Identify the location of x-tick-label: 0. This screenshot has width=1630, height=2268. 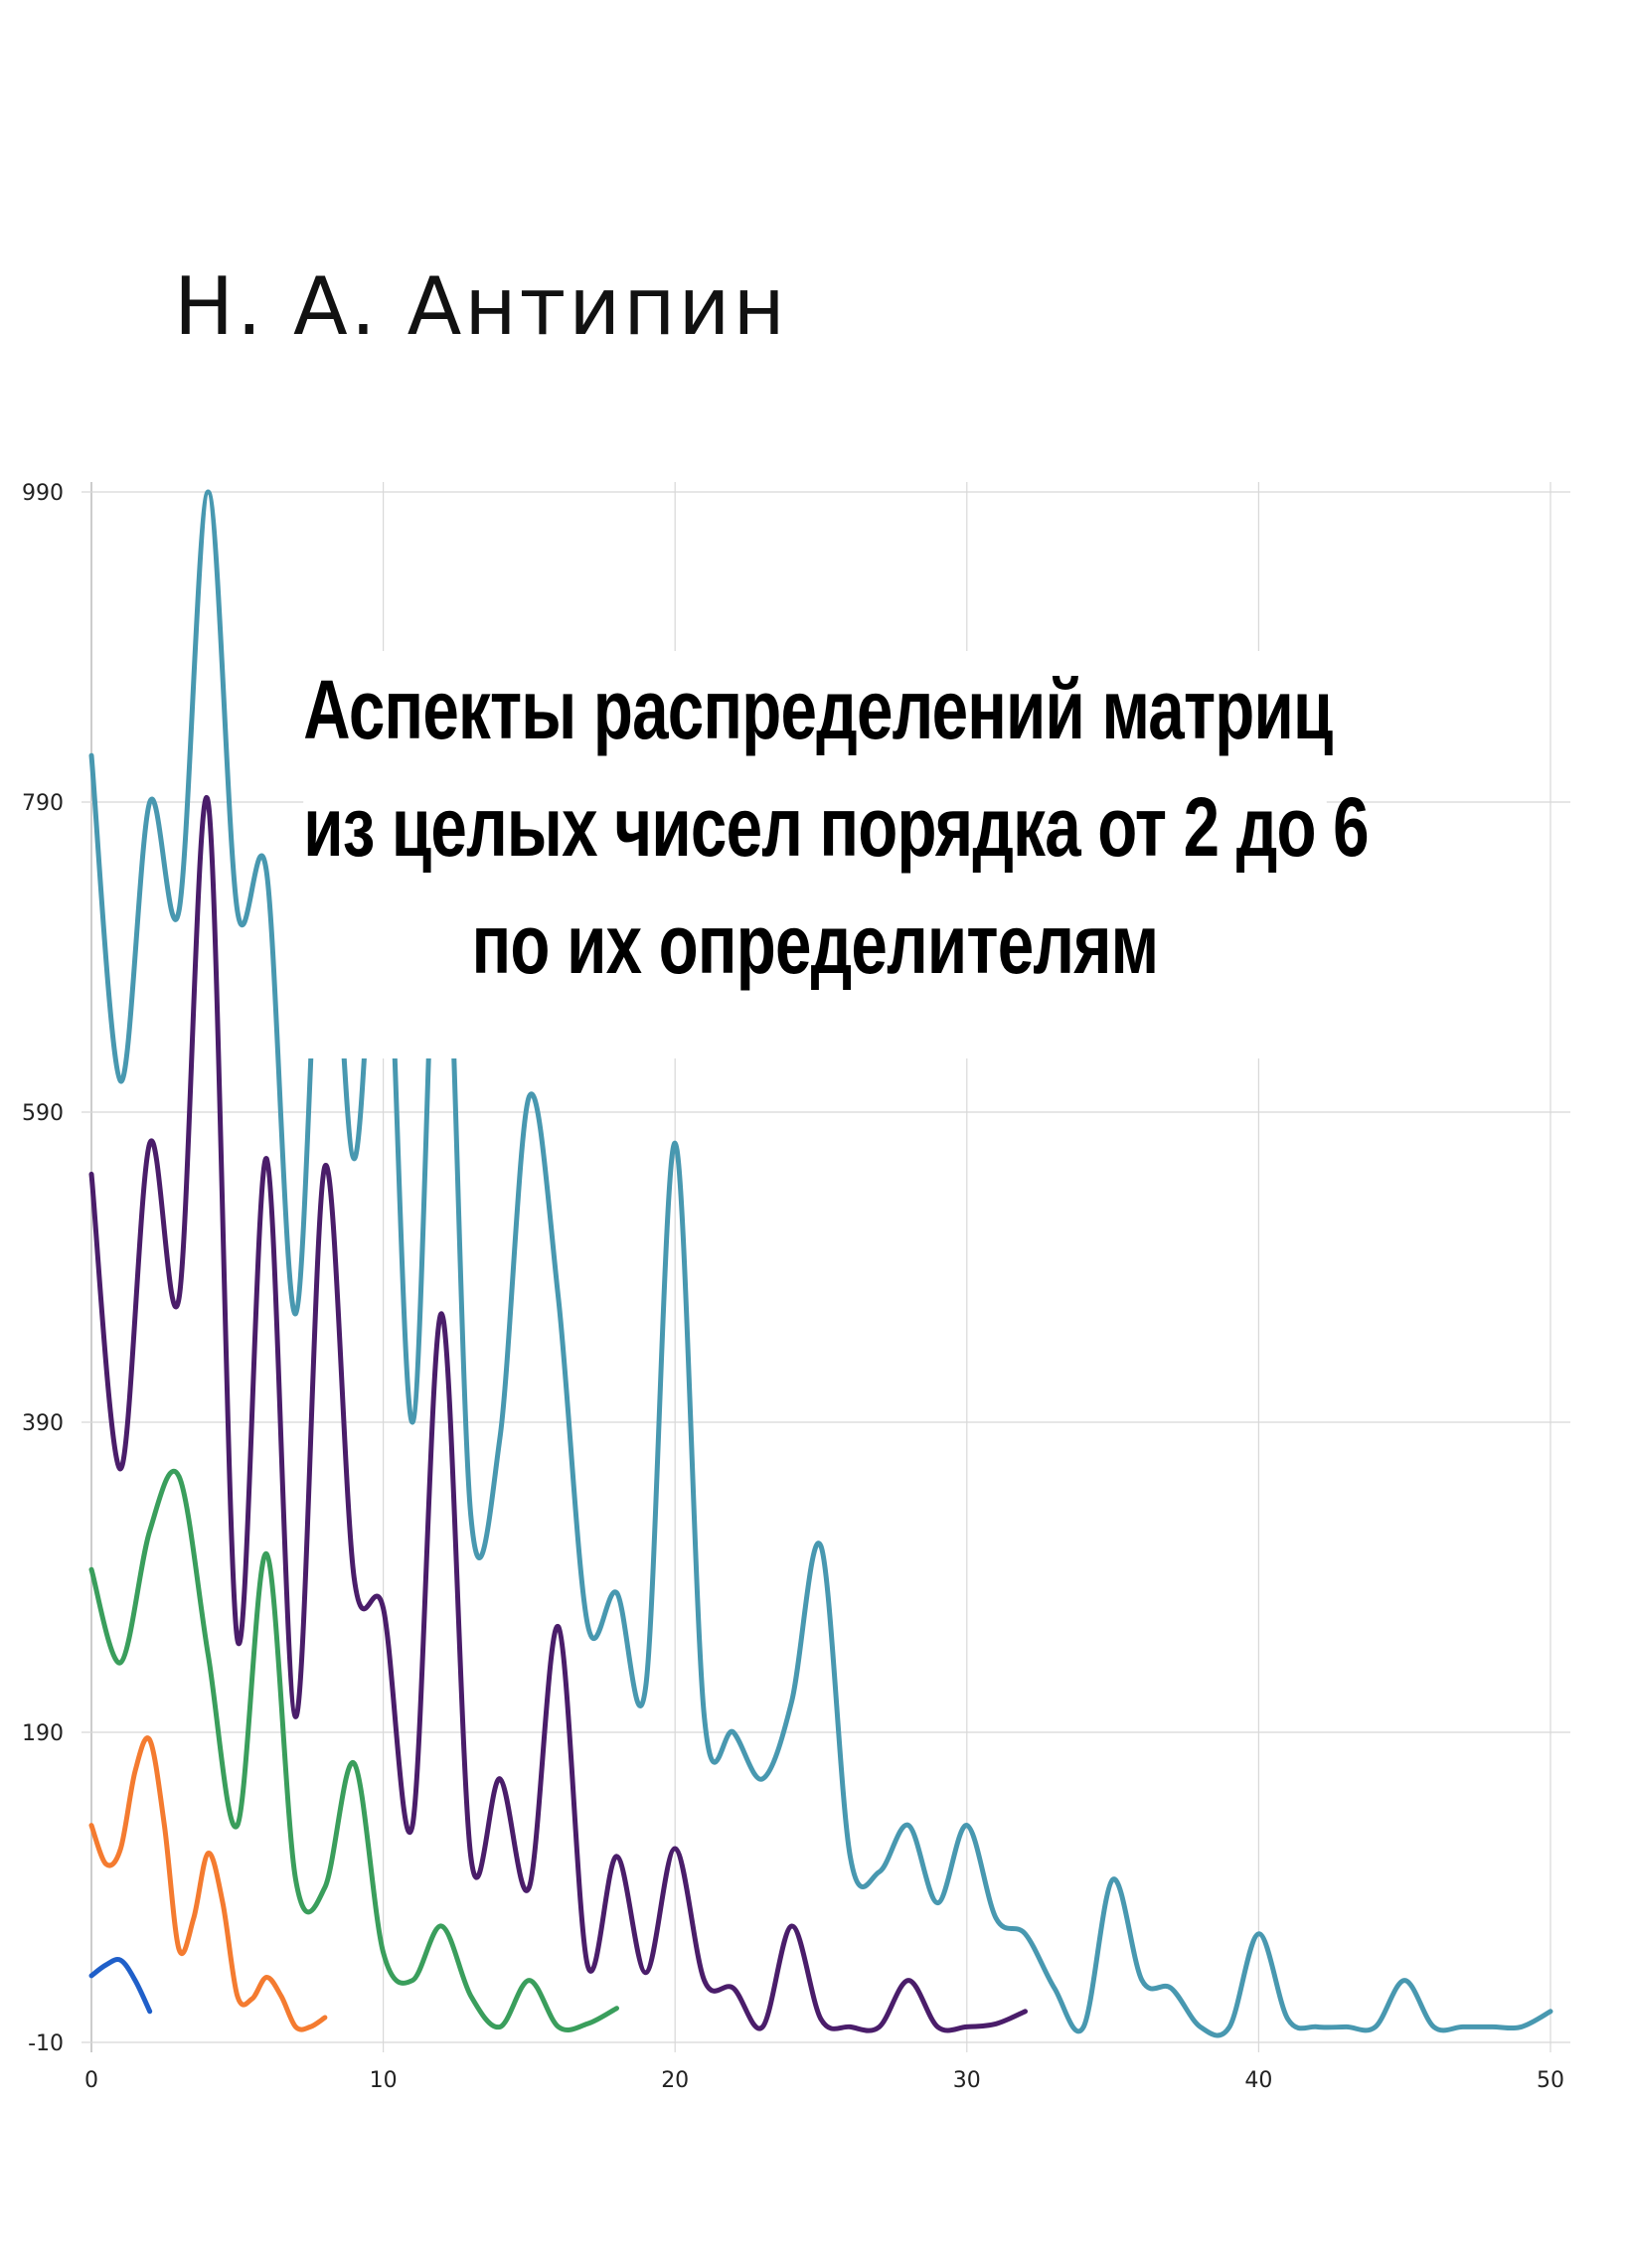
(91, 2080).